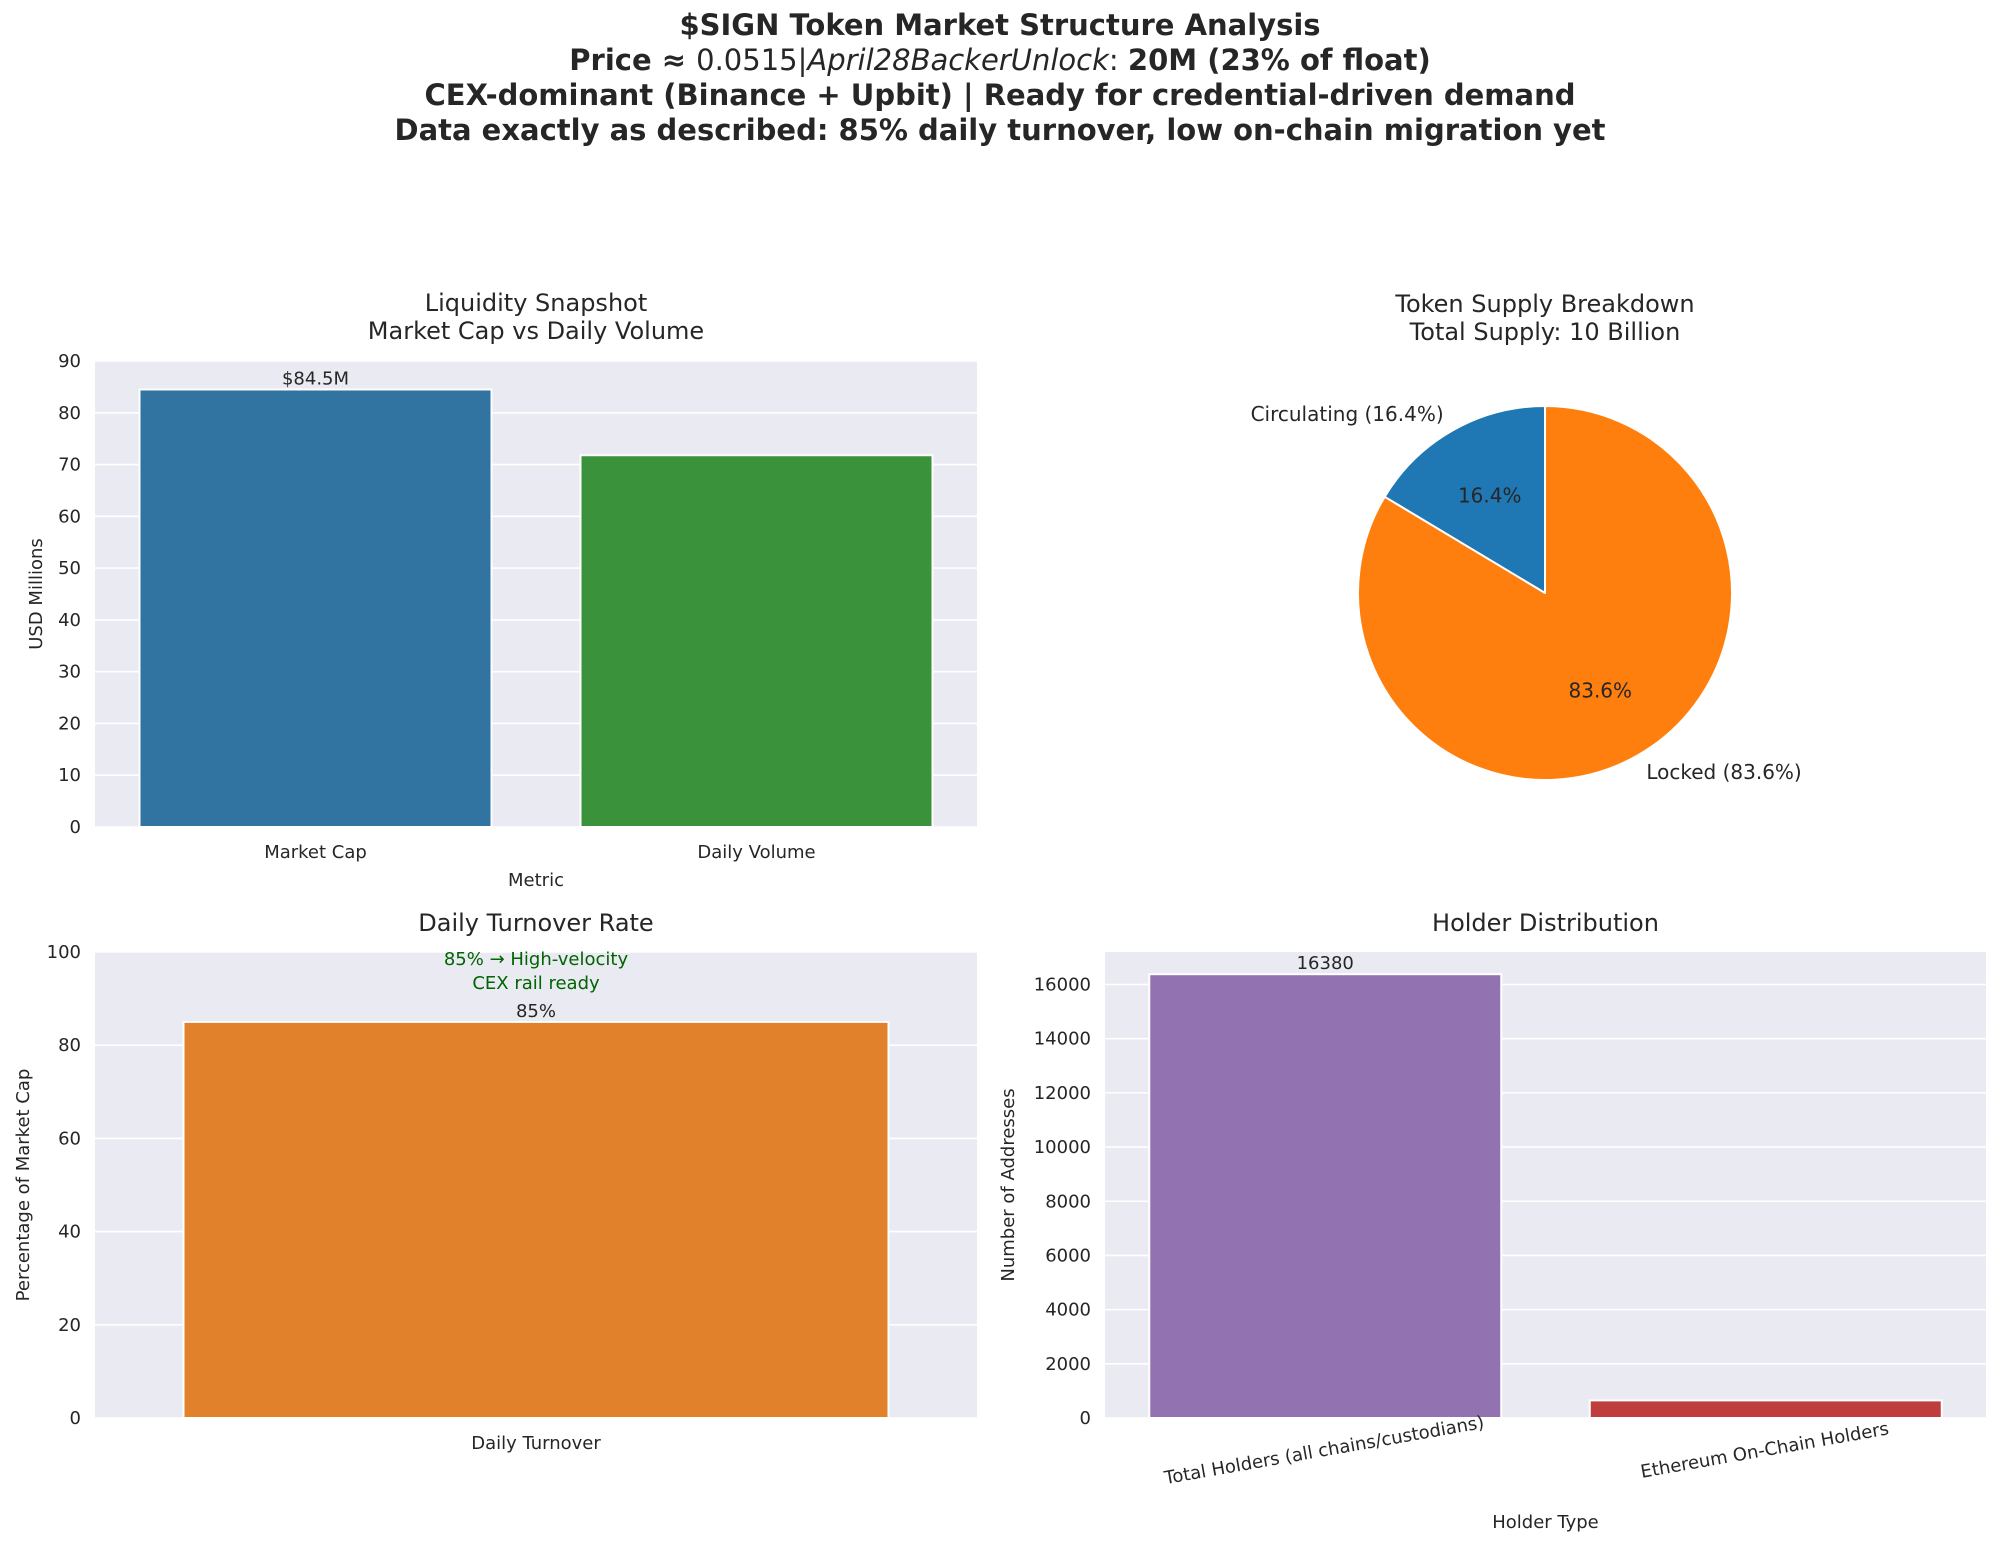 This screenshot has height=1557, width=2000. Describe the element at coordinates (1545, 332) in the screenshot. I see `supply-title-line-2: Total Supply: 10 Billion` at that location.